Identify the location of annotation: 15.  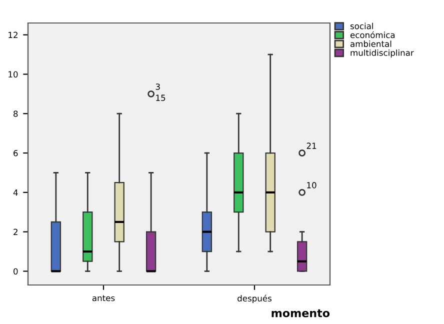
(161, 97).